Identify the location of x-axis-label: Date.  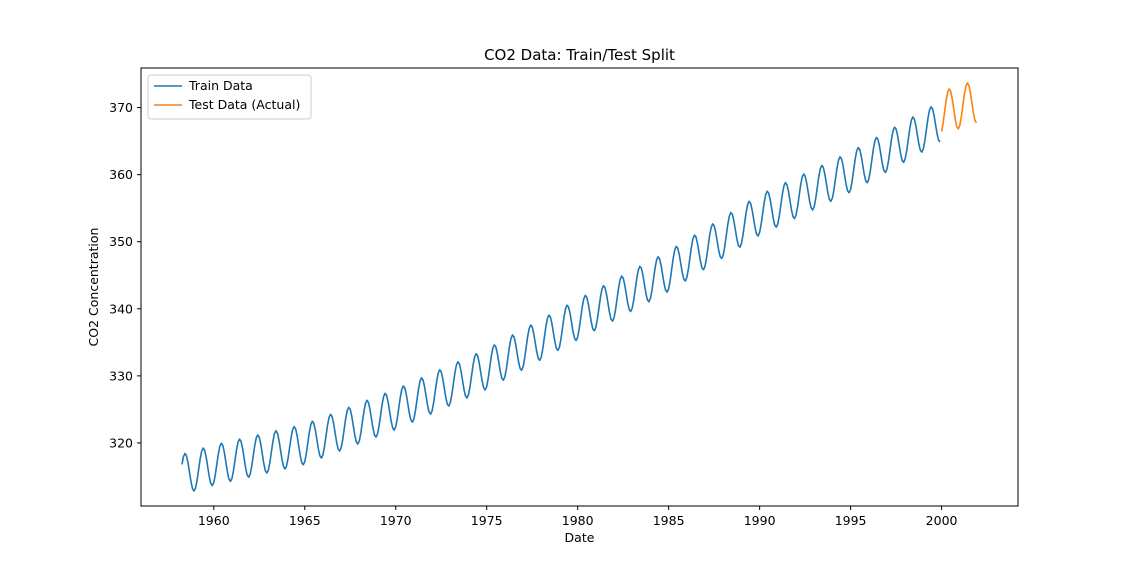
(580, 537).